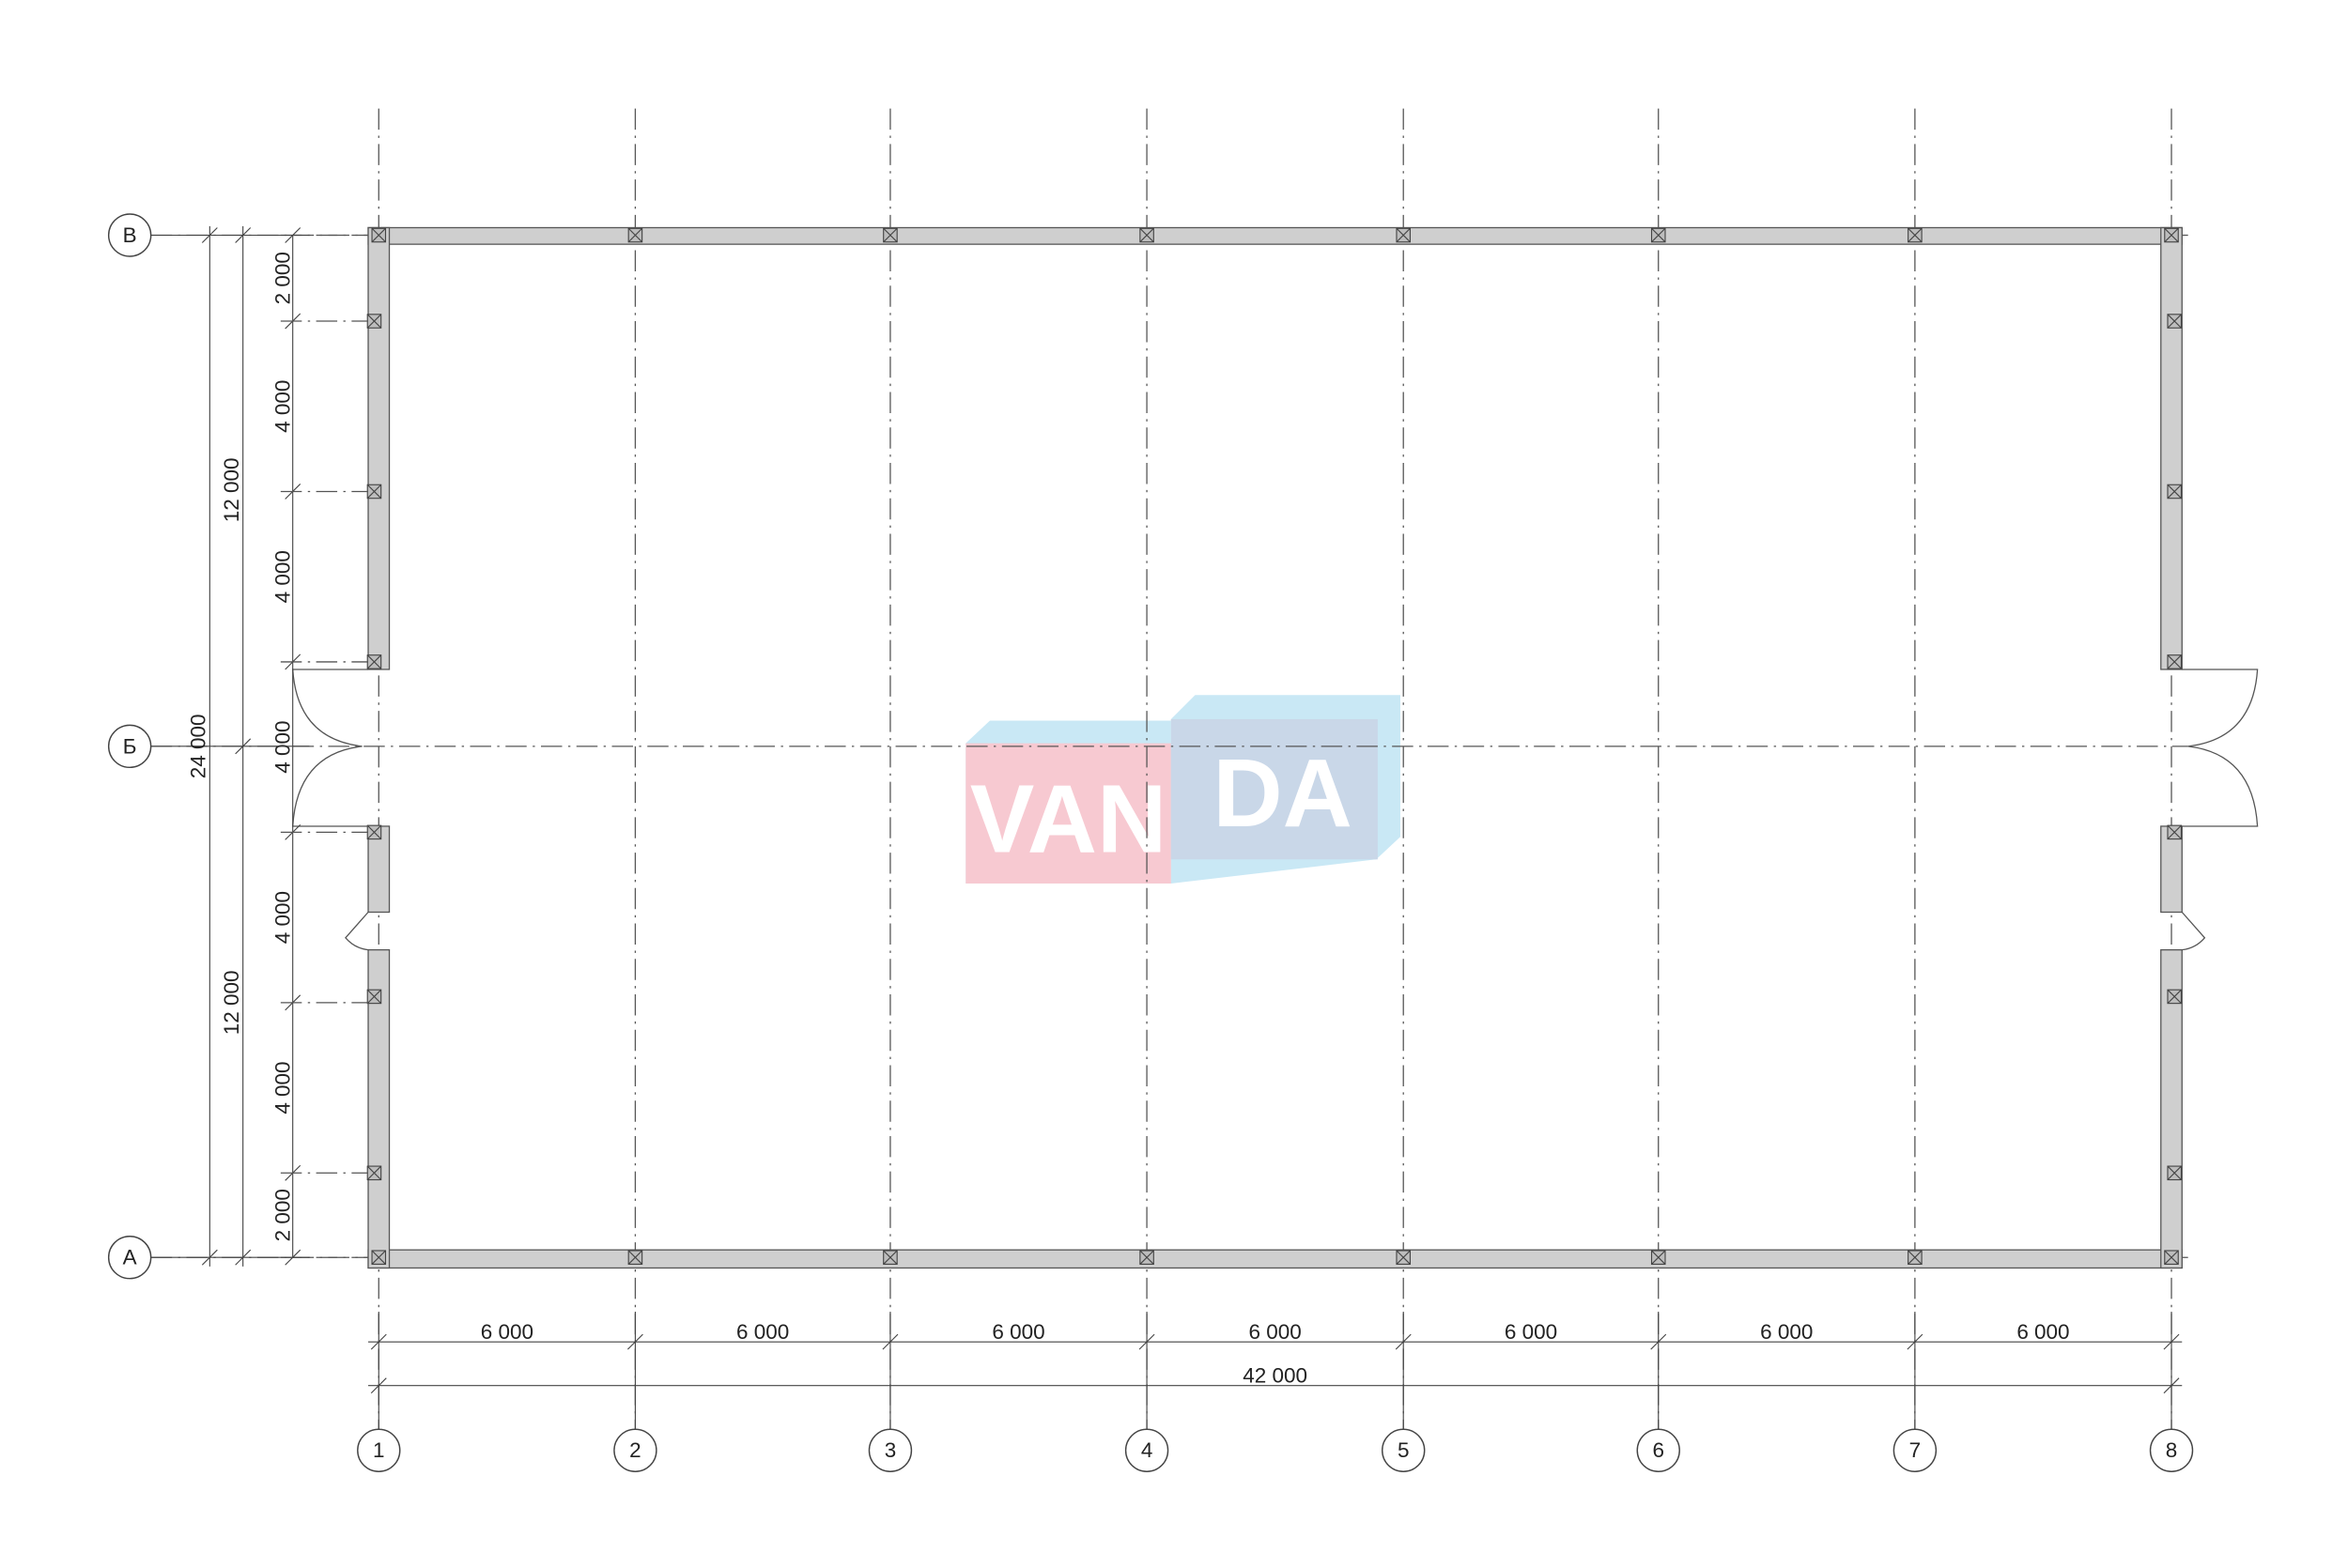 Image resolution: width=2348 pixels, height=1568 pixels. I want to click on axis-label: 7, so click(1916, 1450).